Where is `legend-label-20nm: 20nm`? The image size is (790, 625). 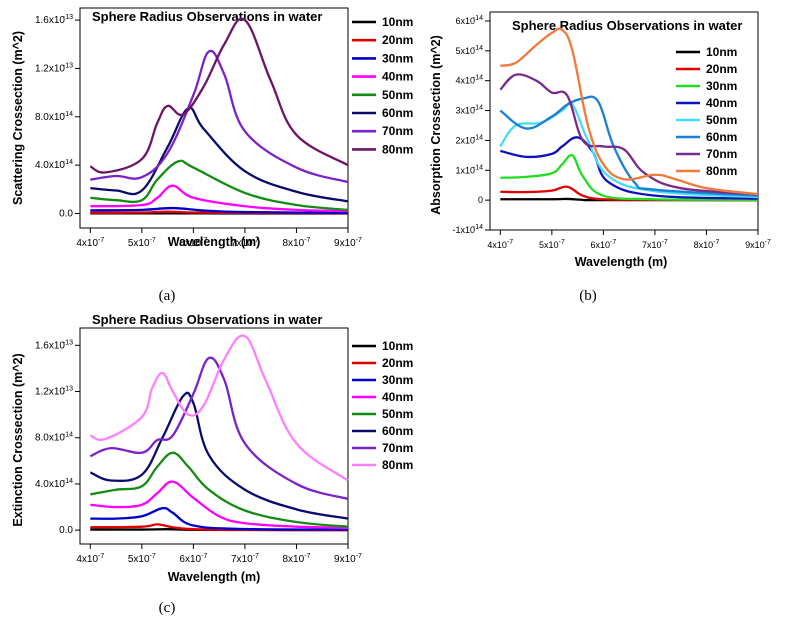 legend-label-20nm: 20nm is located at coordinates (721, 69).